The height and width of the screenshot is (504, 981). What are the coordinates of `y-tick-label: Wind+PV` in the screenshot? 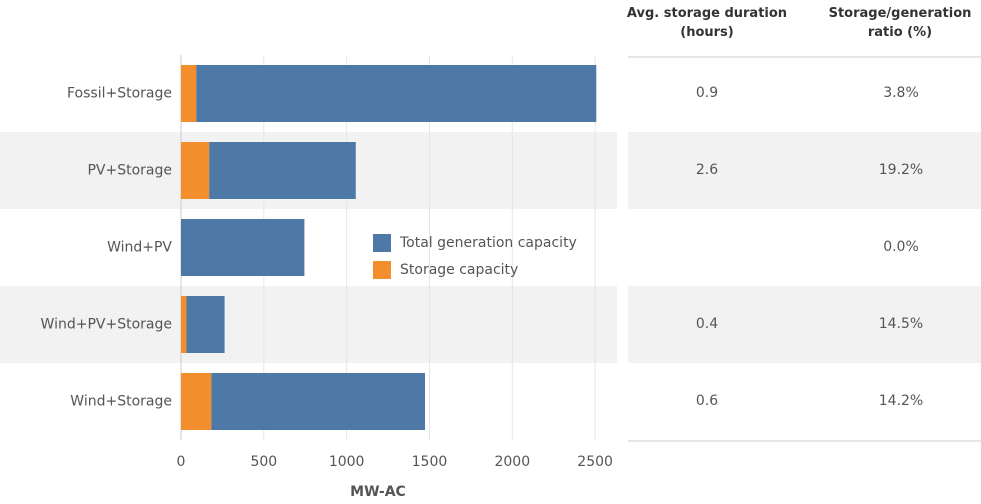 It's located at (139, 248).